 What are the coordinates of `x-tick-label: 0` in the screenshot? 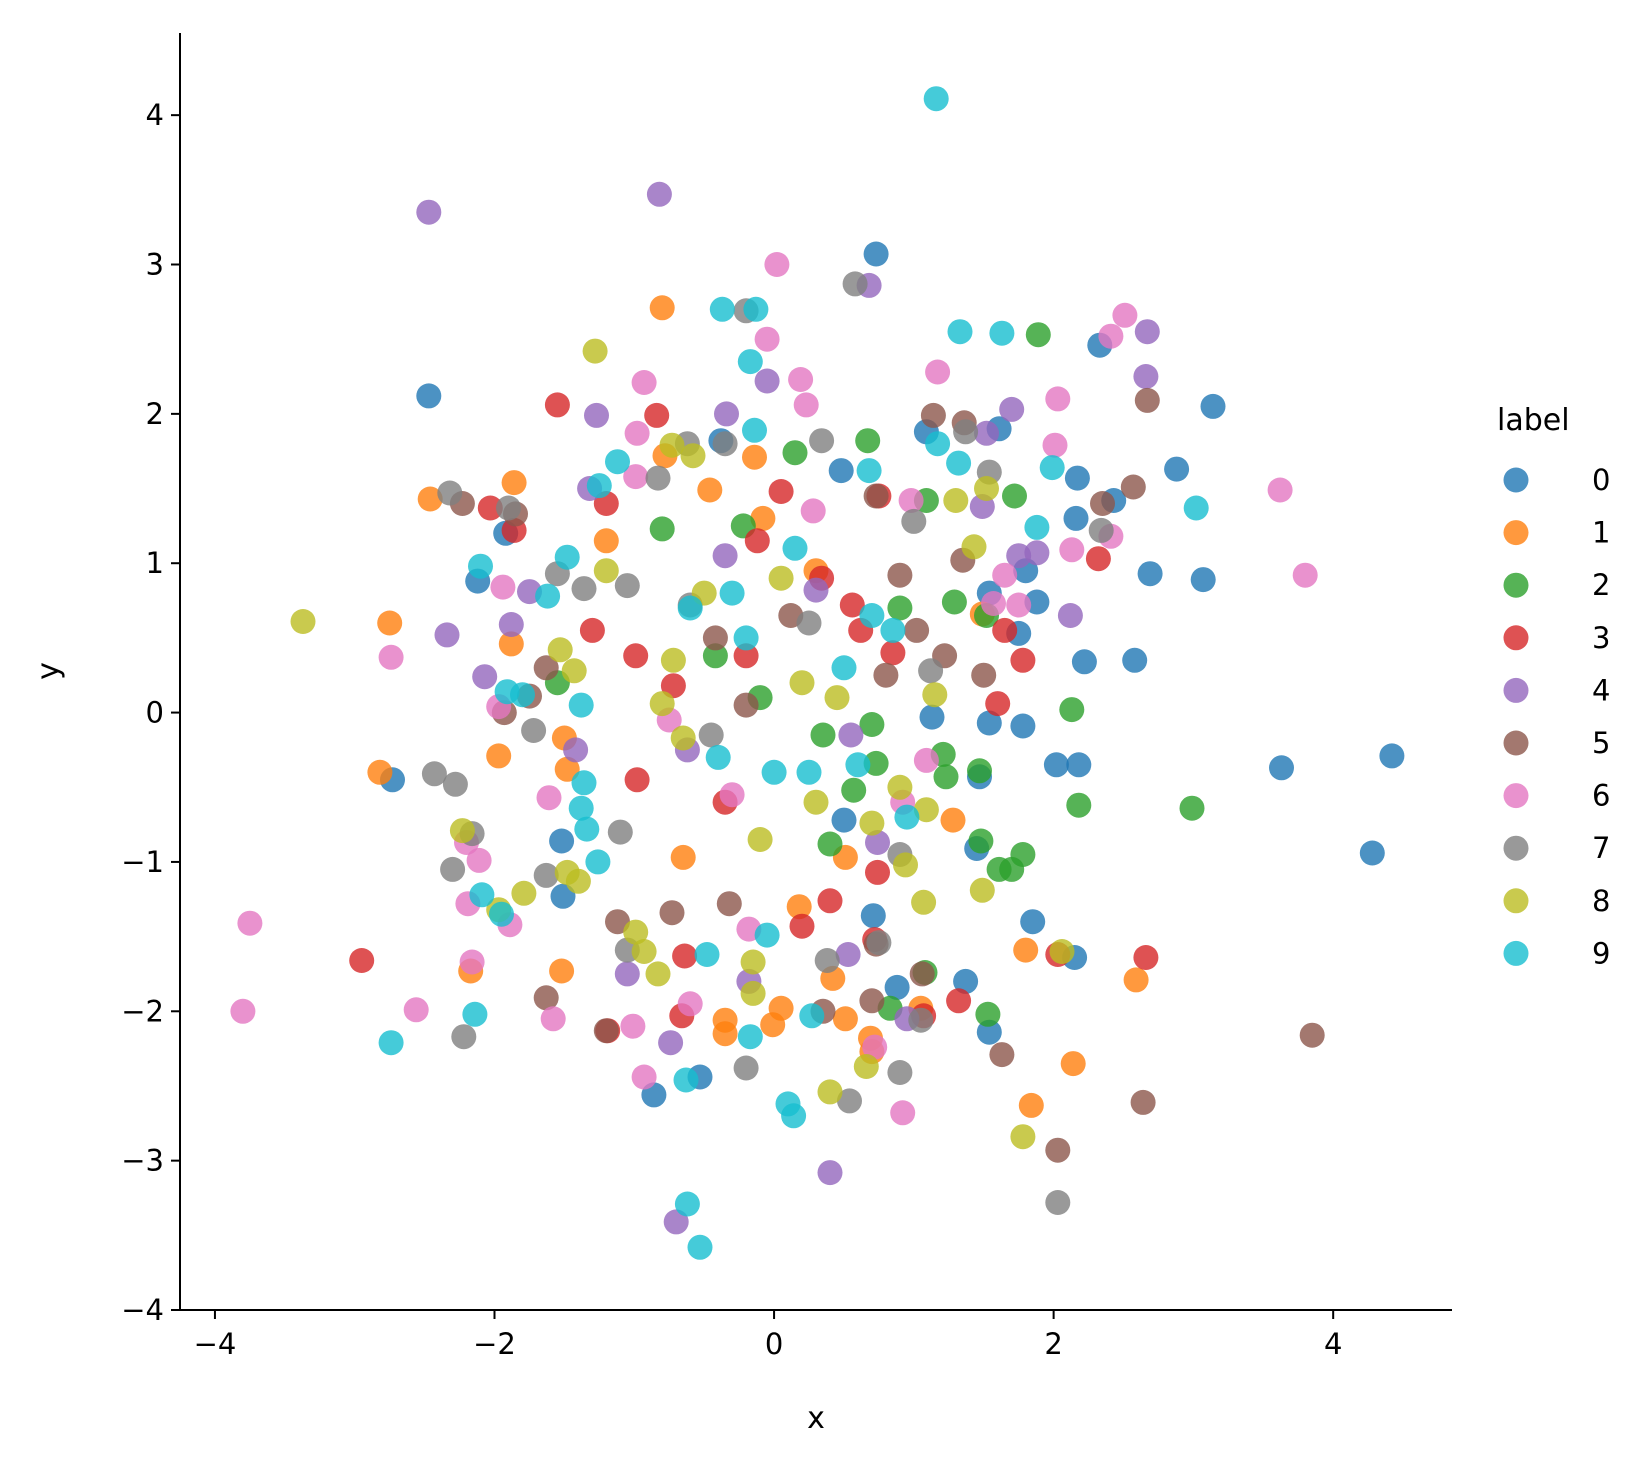 It's located at (774, 1344).